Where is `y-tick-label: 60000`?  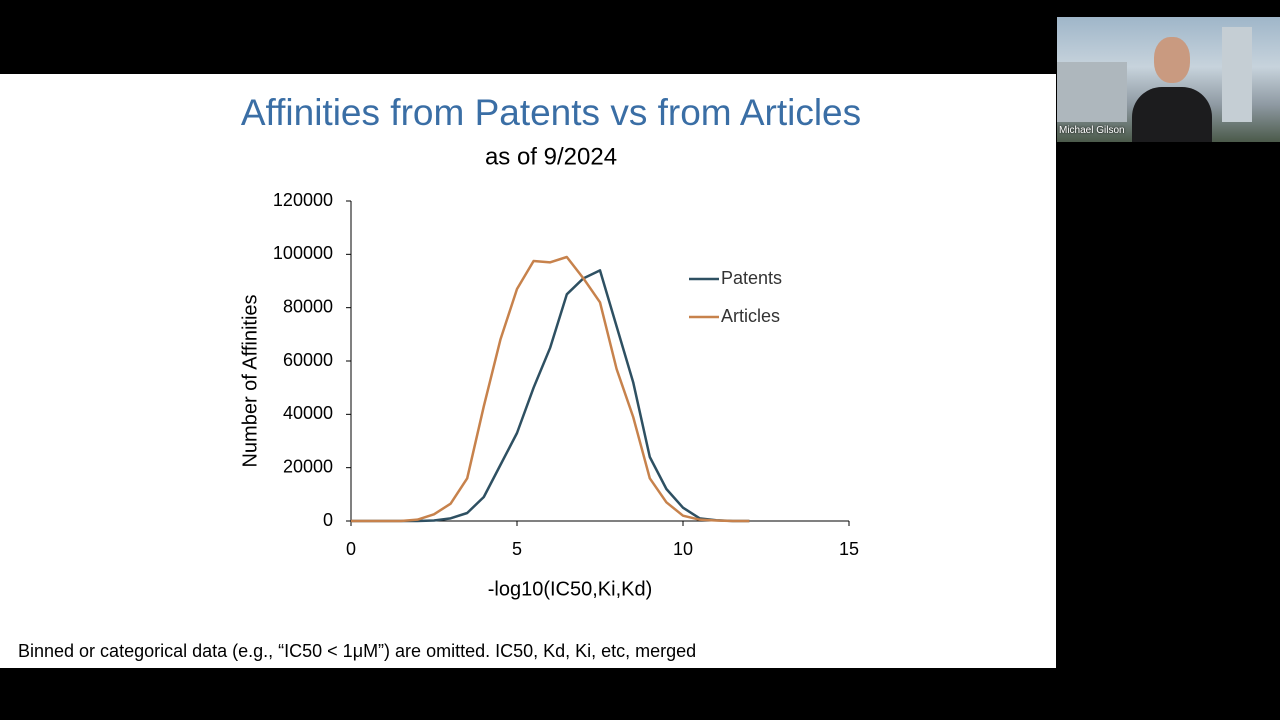
y-tick-label: 60000 is located at coordinates (308, 360).